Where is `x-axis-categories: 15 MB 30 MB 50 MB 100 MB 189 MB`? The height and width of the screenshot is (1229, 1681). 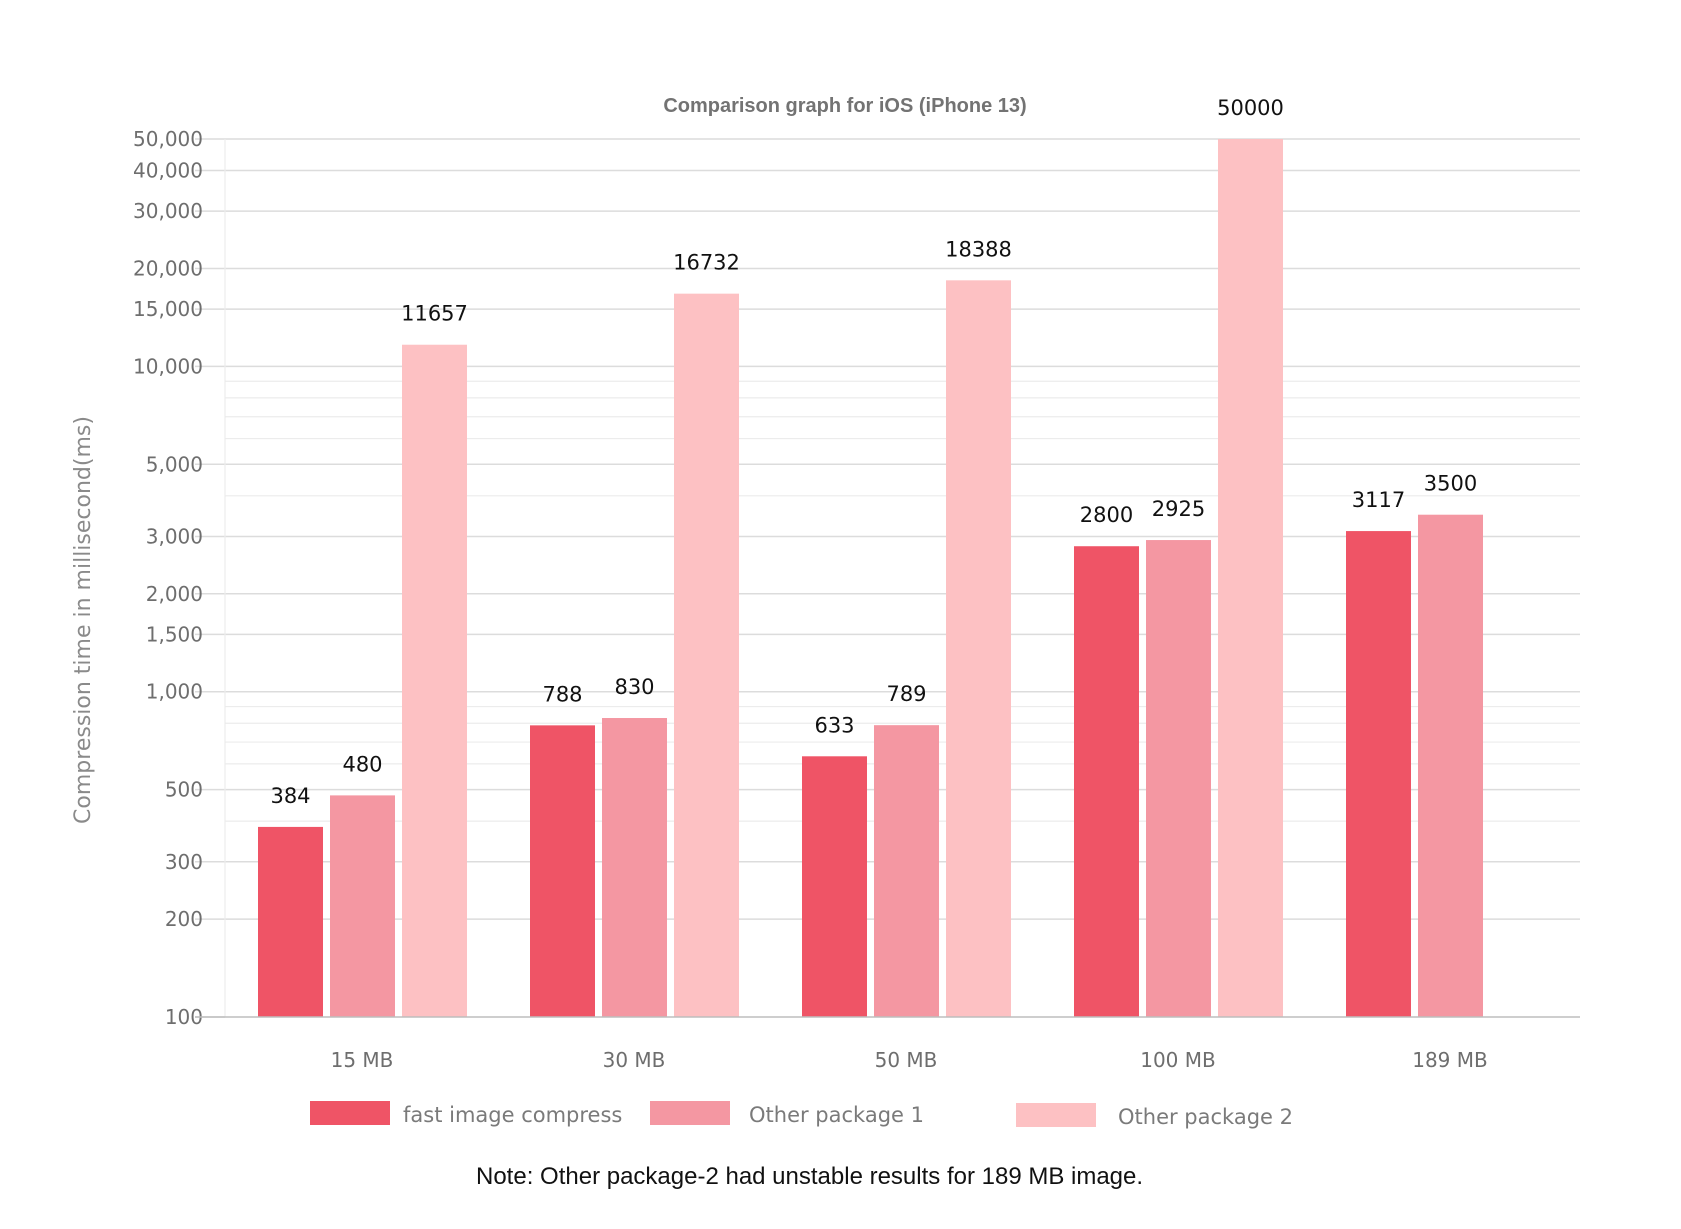
x-axis-categories: 15 MB 30 MB 50 MB 100 MB 189 MB is located at coordinates (909, 1060).